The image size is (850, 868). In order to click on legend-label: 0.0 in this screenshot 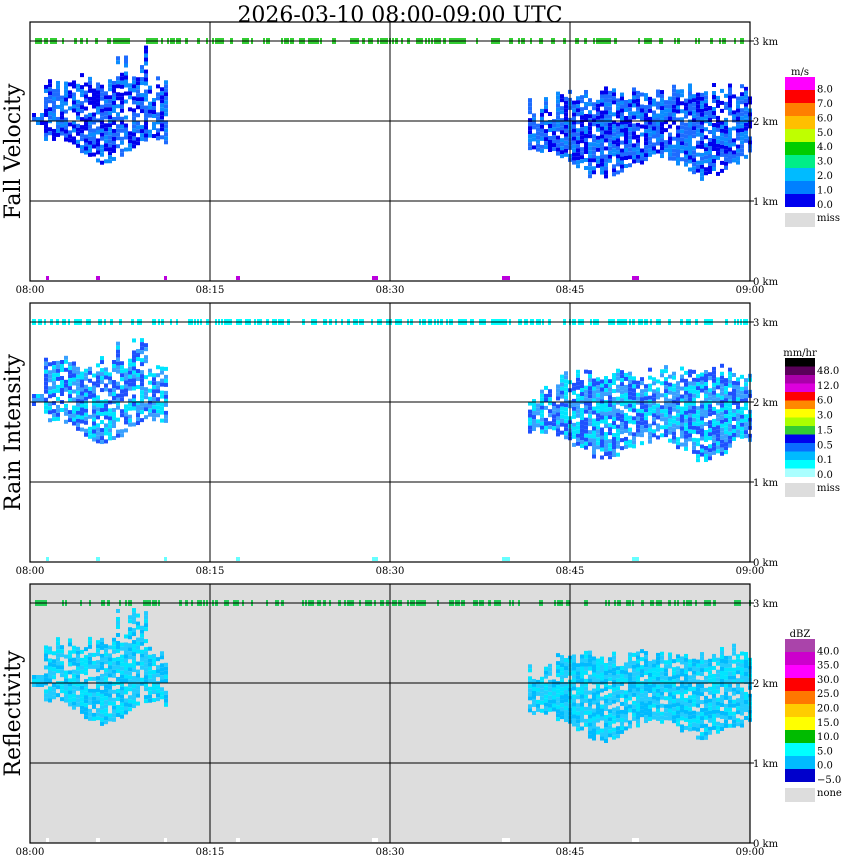, I will do `click(825, 766)`.